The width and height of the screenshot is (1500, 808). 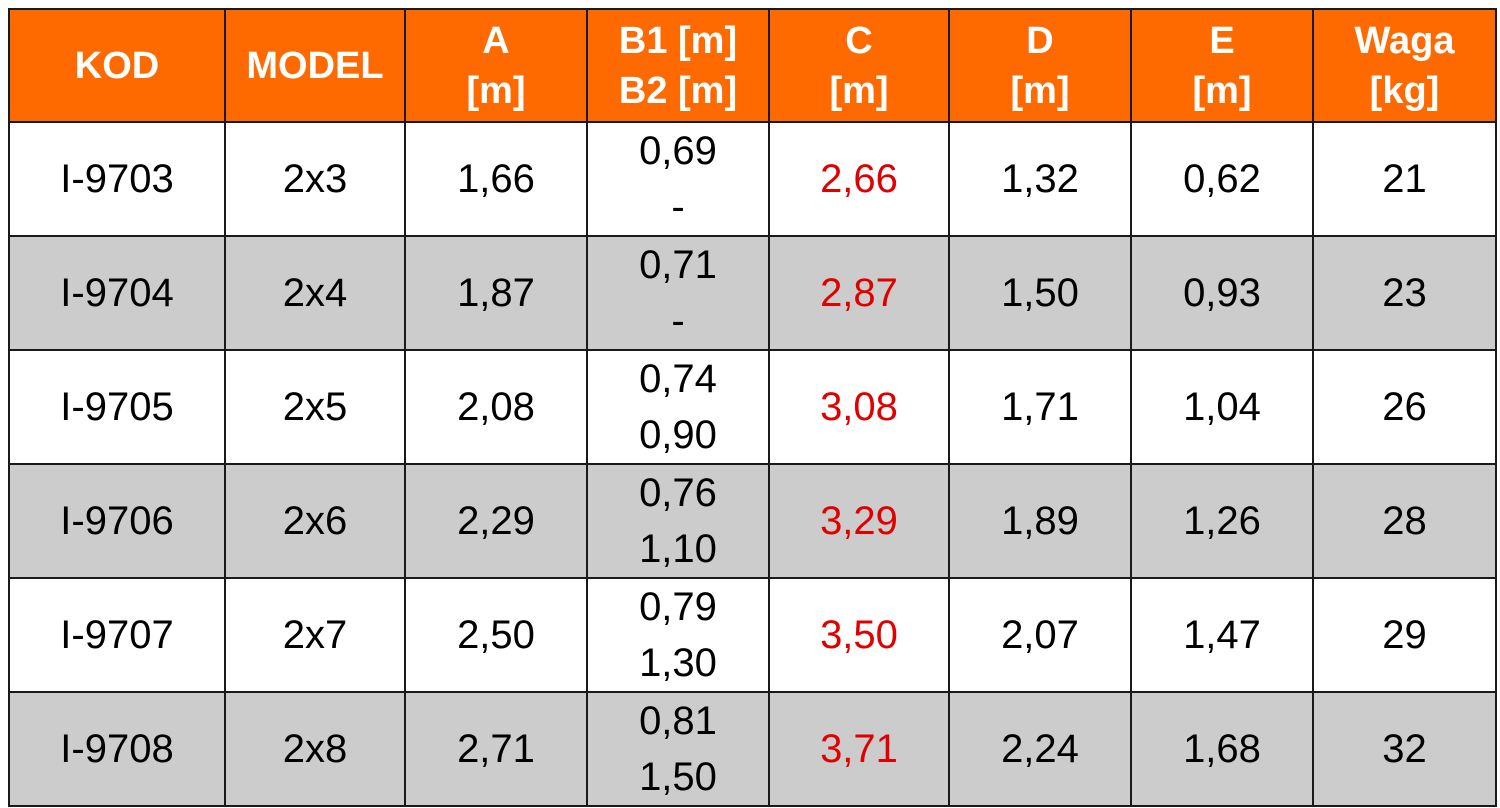 I want to click on cell-e: 1,04, so click(x=1222, y=407).